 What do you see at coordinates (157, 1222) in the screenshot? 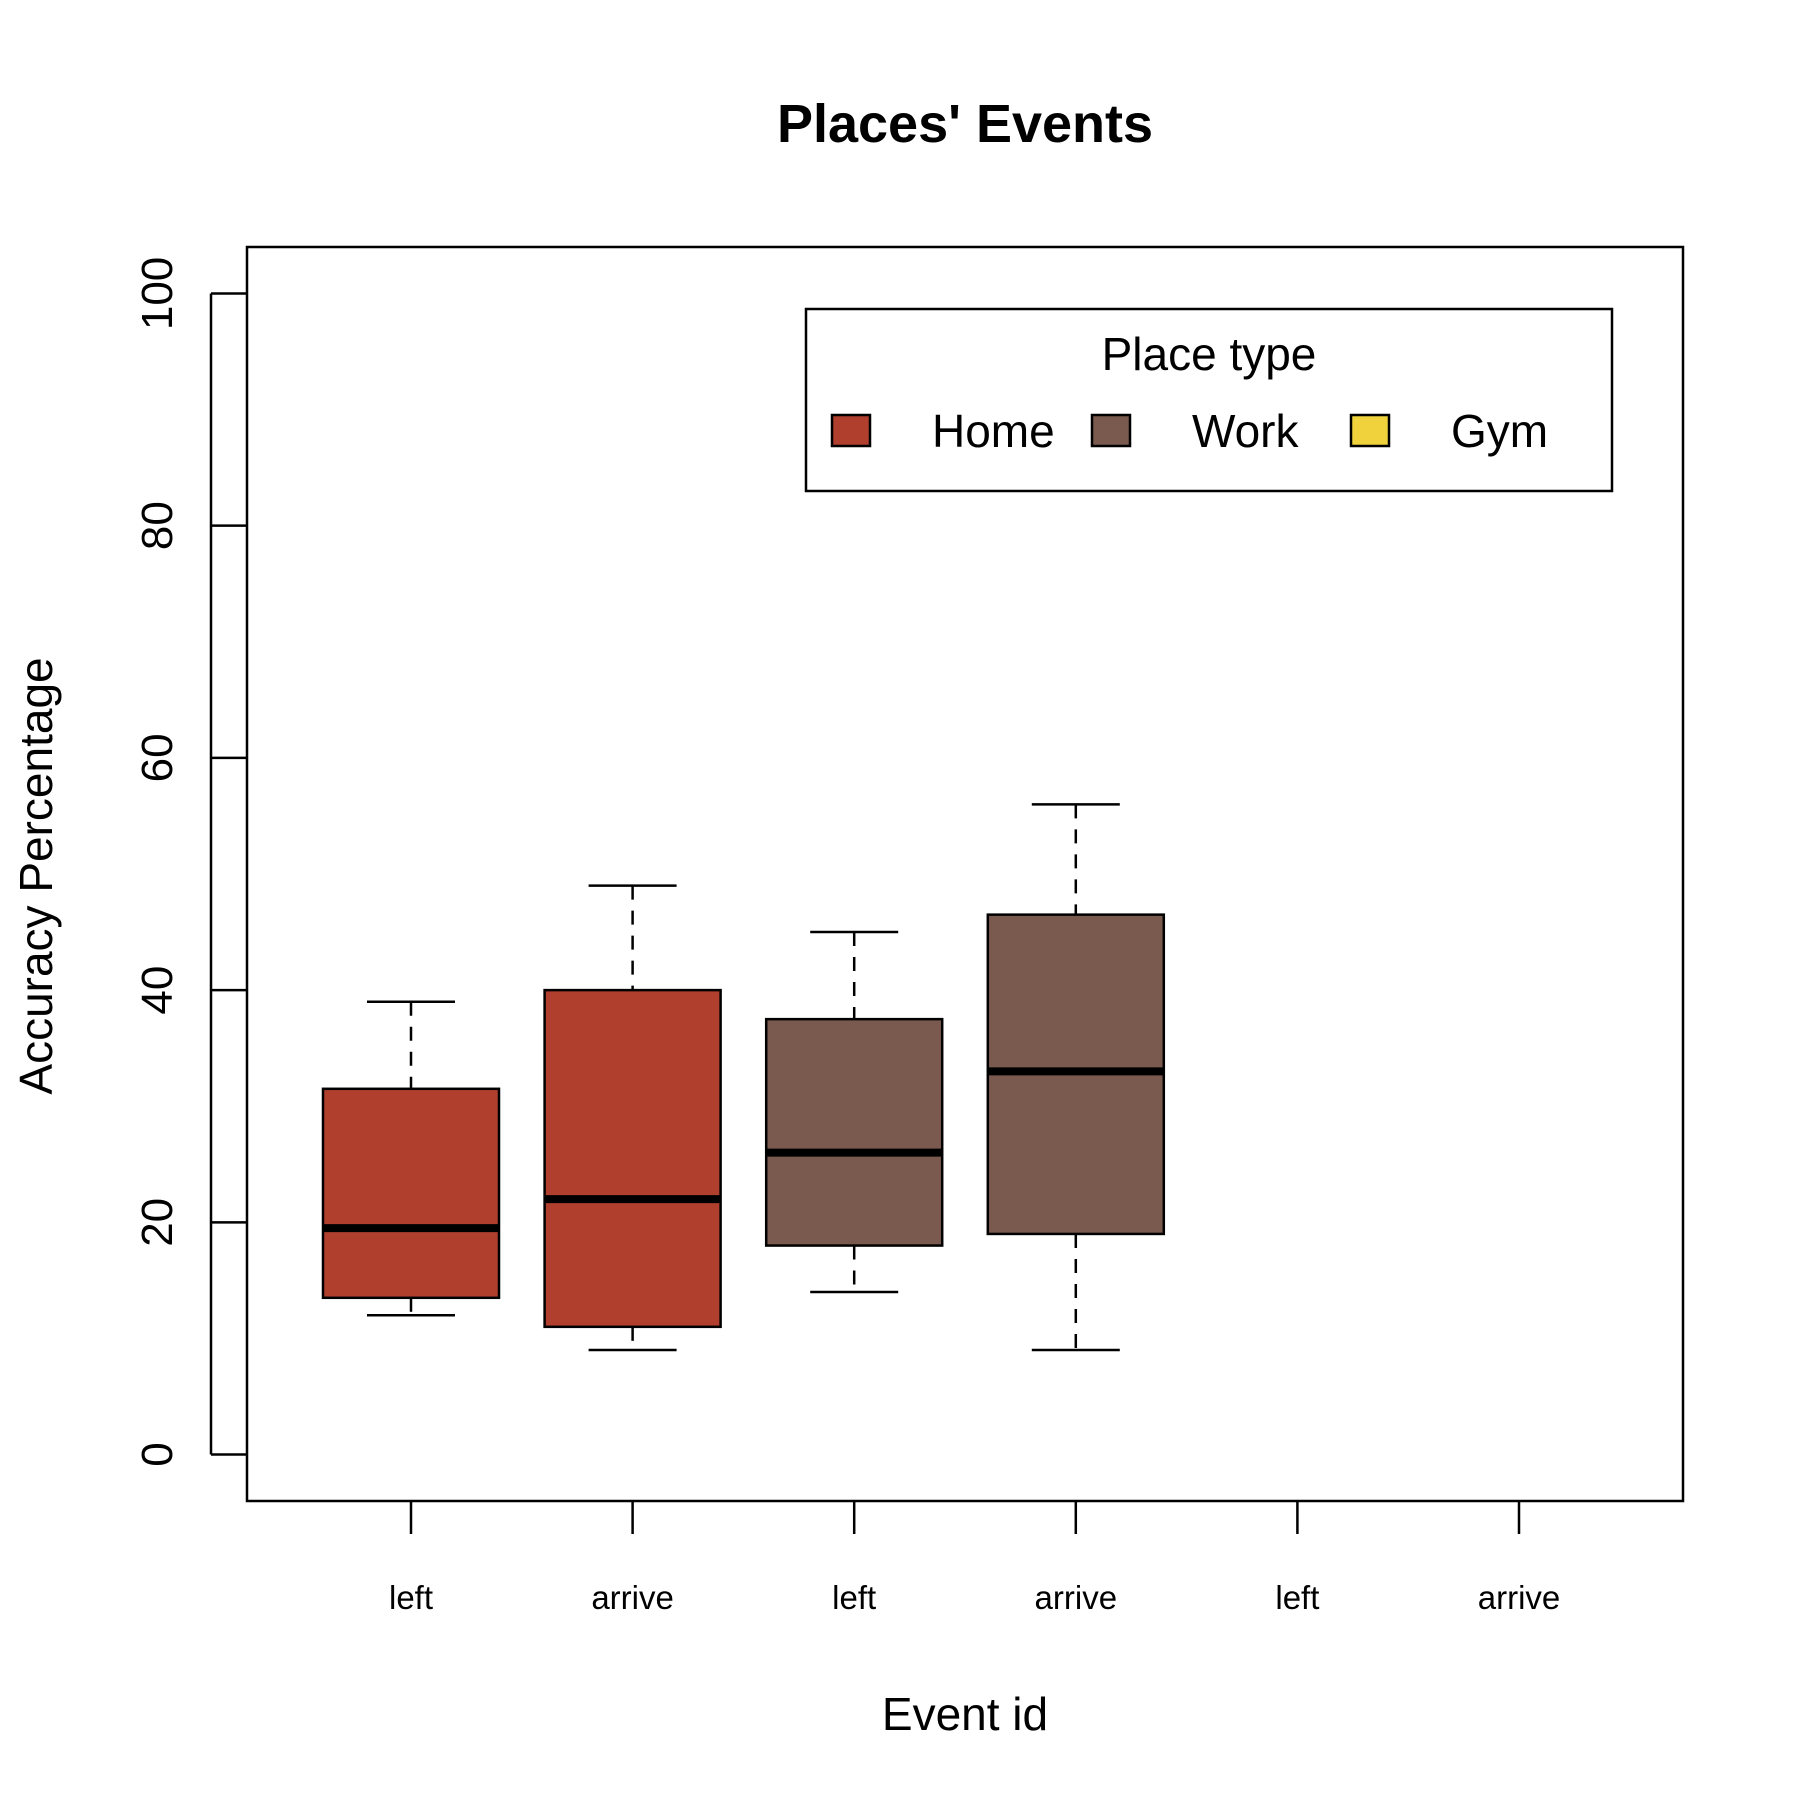
I see `y-tick-label: 20` at bounding box center [157, 1222].